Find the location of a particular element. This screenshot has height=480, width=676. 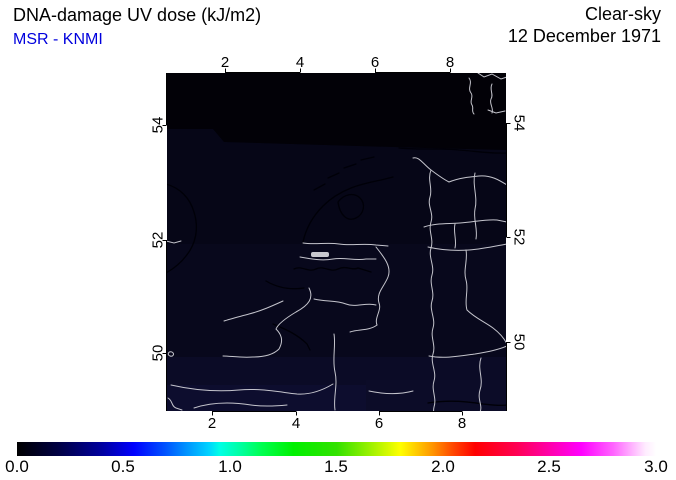

dataset-label: MSR - KNMI is located at coordinates (58, 39).